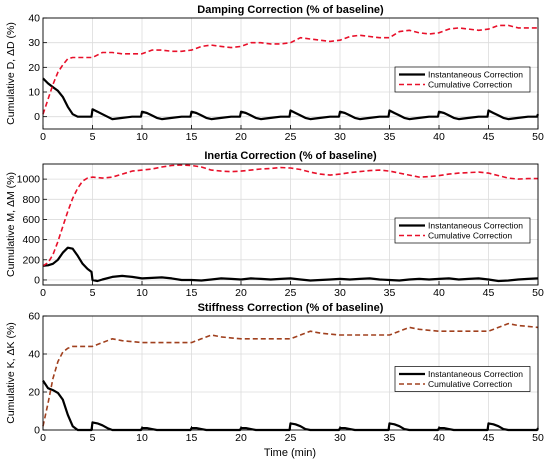  I want to click on y-tick-label: 600, so click(31, 220).